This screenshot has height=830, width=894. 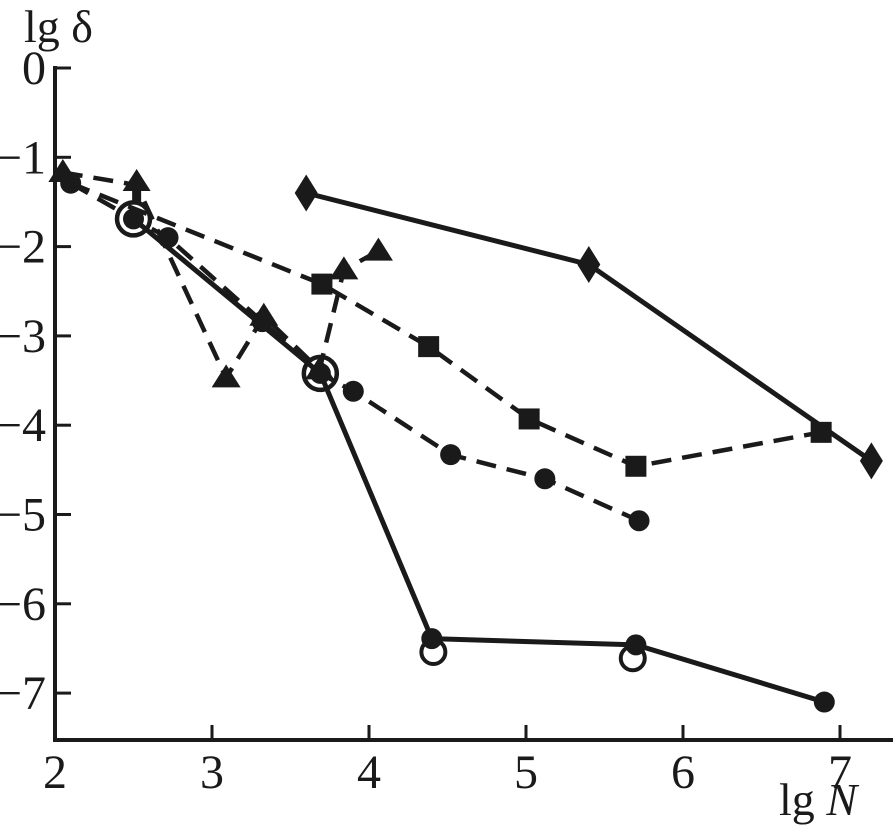 I want to click on x-tick-label: 7, so click(x=840, y=772).